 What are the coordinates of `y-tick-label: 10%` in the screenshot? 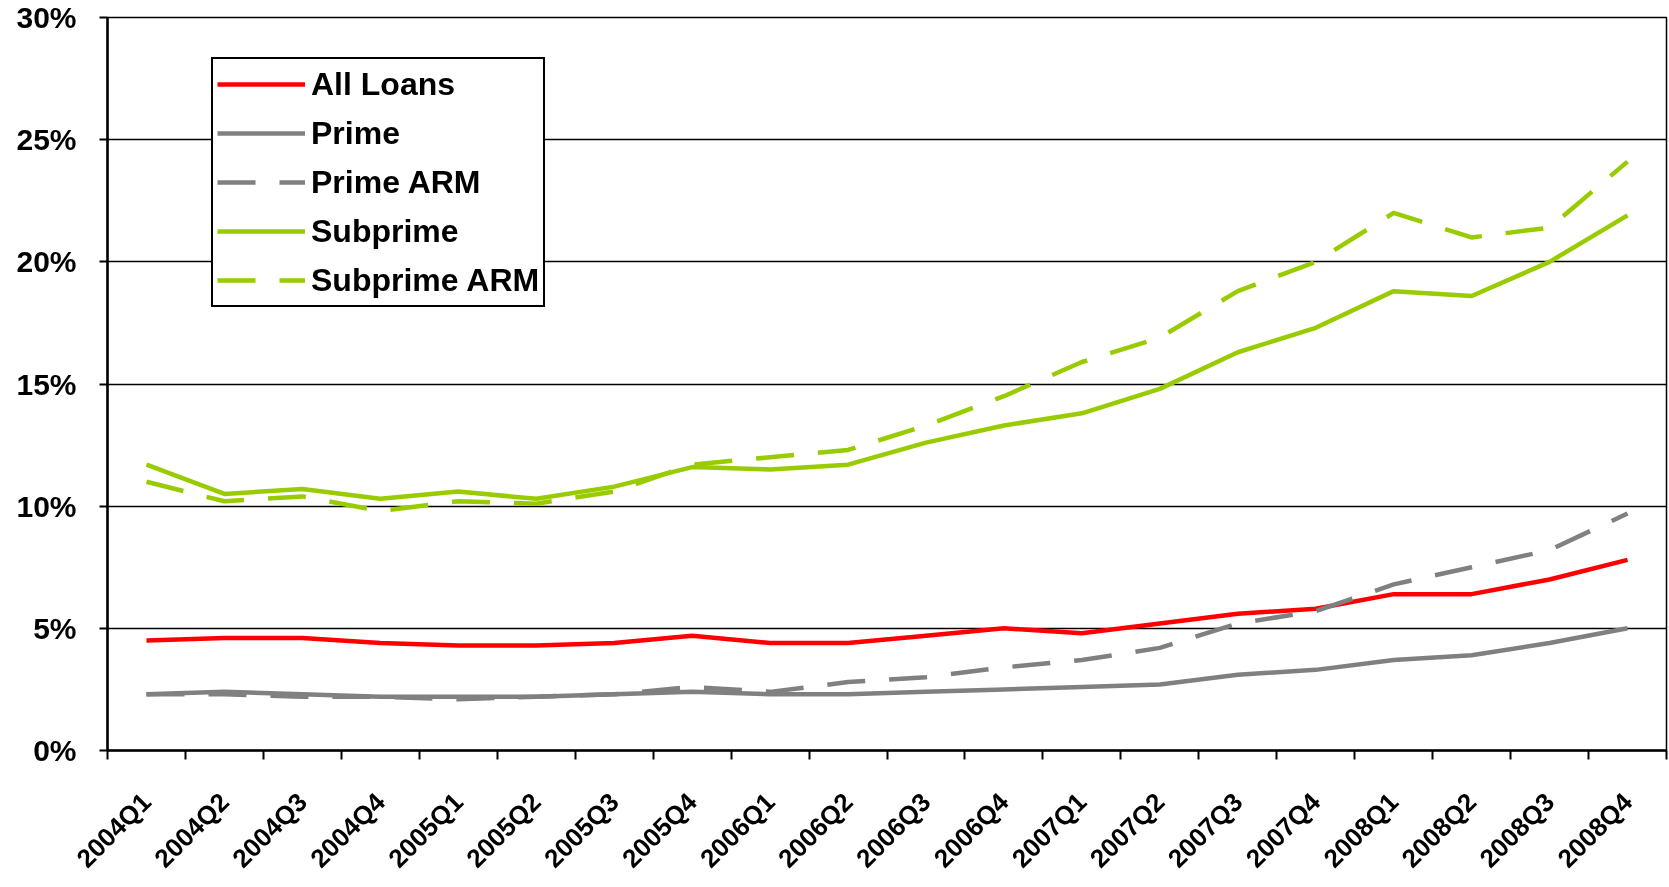 It's located at (46, 506).